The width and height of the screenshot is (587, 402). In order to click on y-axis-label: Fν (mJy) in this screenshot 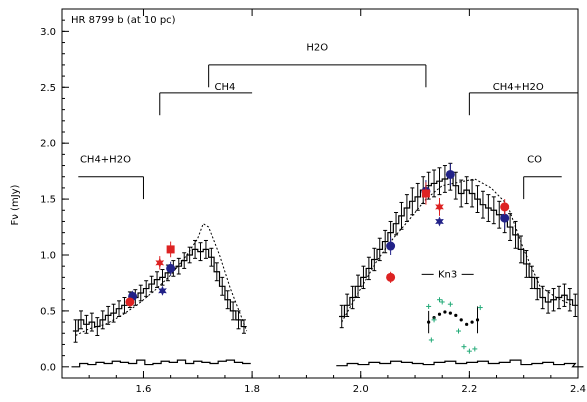, I will do `click(15, 204)`.